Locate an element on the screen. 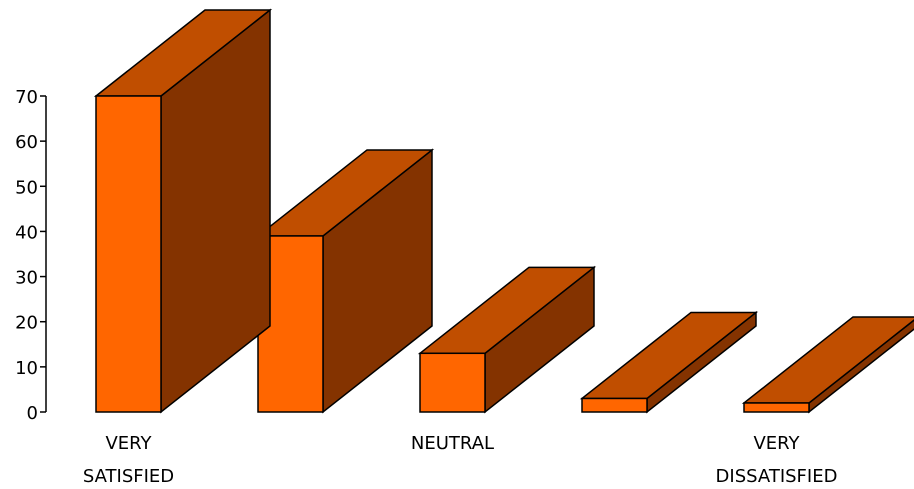 This screenshot has height=489, width=914. y-tick-label: 0 is located at coordinates (32, 413).